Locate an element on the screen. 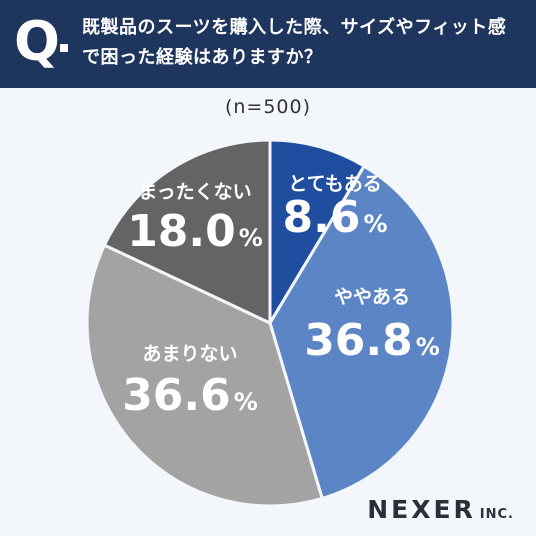 This screenshot has width=536, height=536. nexer-logo: NEXER INC. is located at coordinates (440, 509).